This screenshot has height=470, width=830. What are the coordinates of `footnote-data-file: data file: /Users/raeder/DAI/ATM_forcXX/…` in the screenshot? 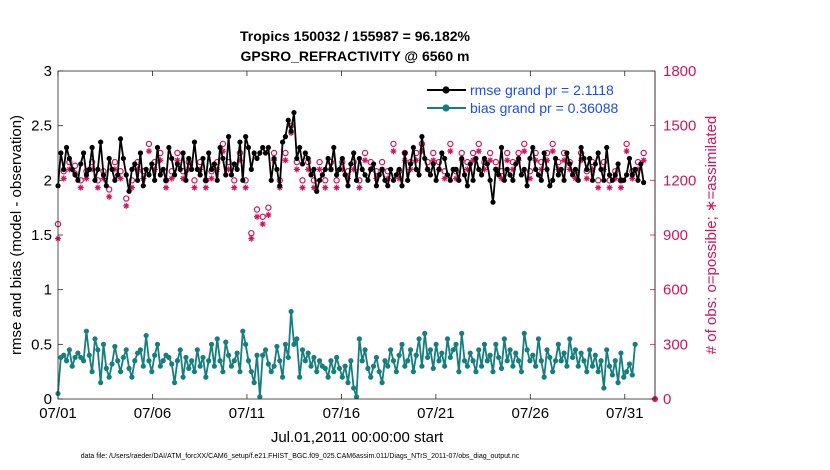 It's located at (300, 456).